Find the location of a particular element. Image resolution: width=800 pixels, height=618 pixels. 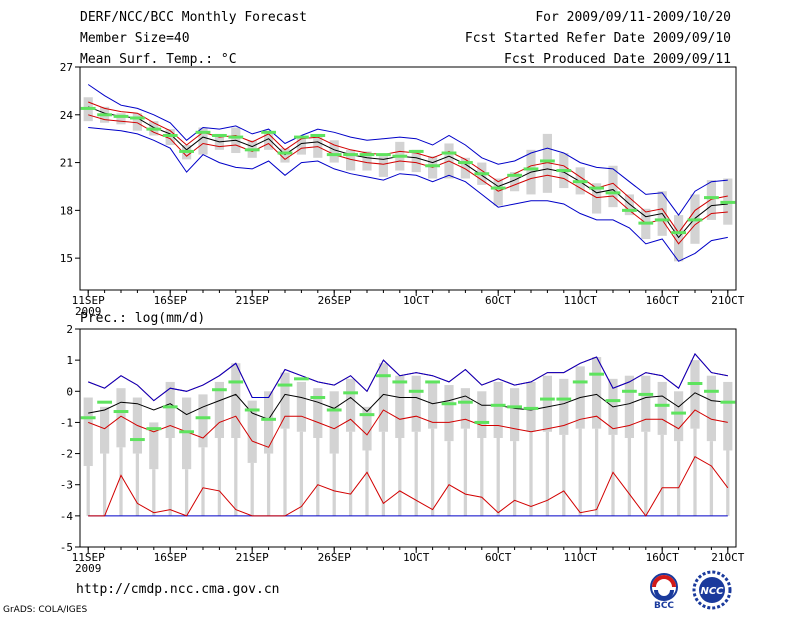

ncc-logo: NCC is located at coordinates (712, 590).